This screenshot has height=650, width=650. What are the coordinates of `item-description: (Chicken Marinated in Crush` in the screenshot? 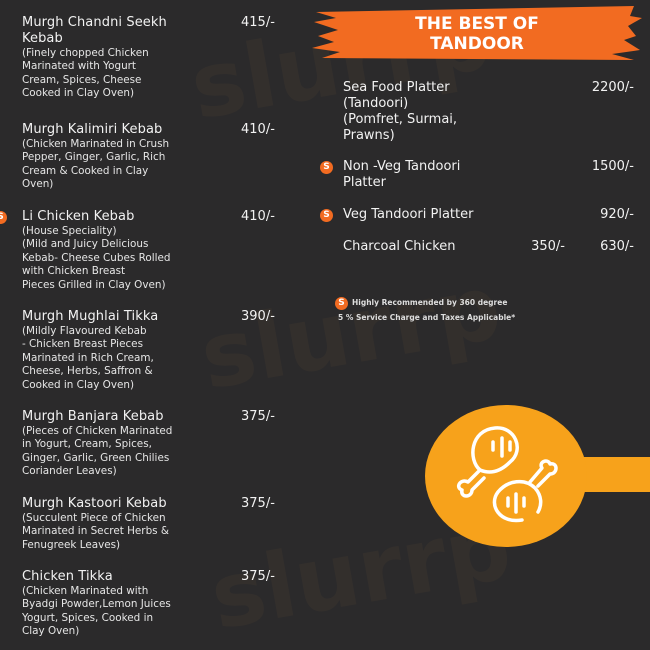 It's located at (96, 144).